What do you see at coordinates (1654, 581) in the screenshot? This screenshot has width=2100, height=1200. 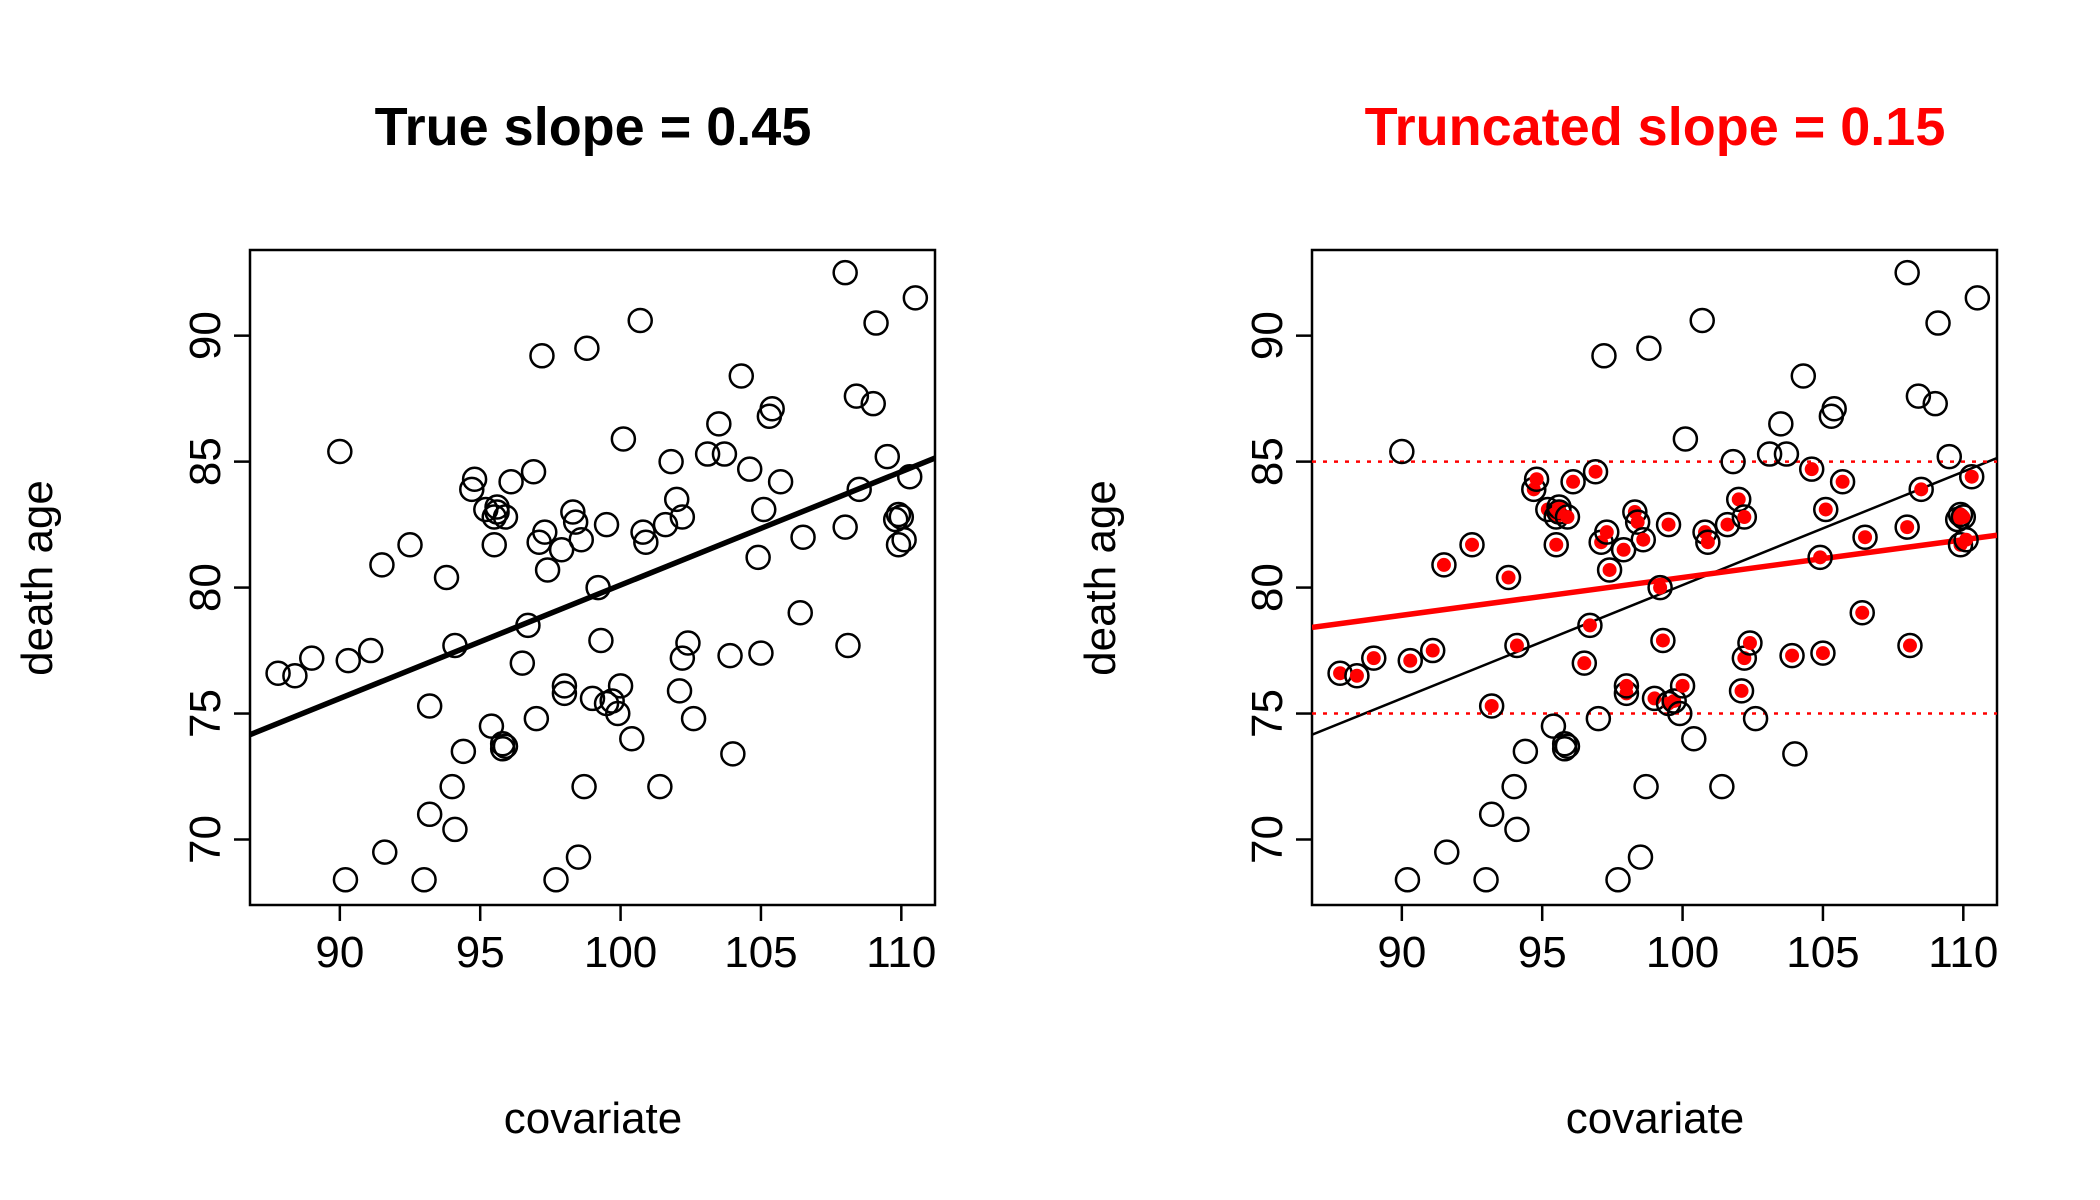 I see `truncated-regression-line` at bounding box center [1654, 581].